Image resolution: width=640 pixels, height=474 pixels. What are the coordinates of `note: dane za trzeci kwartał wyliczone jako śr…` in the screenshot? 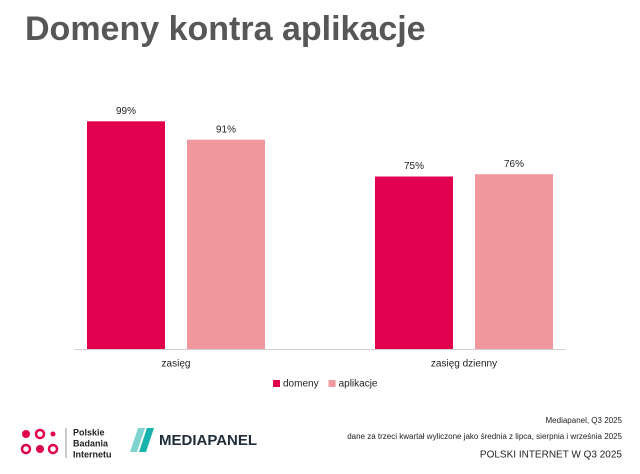 It's located at (484, 436).